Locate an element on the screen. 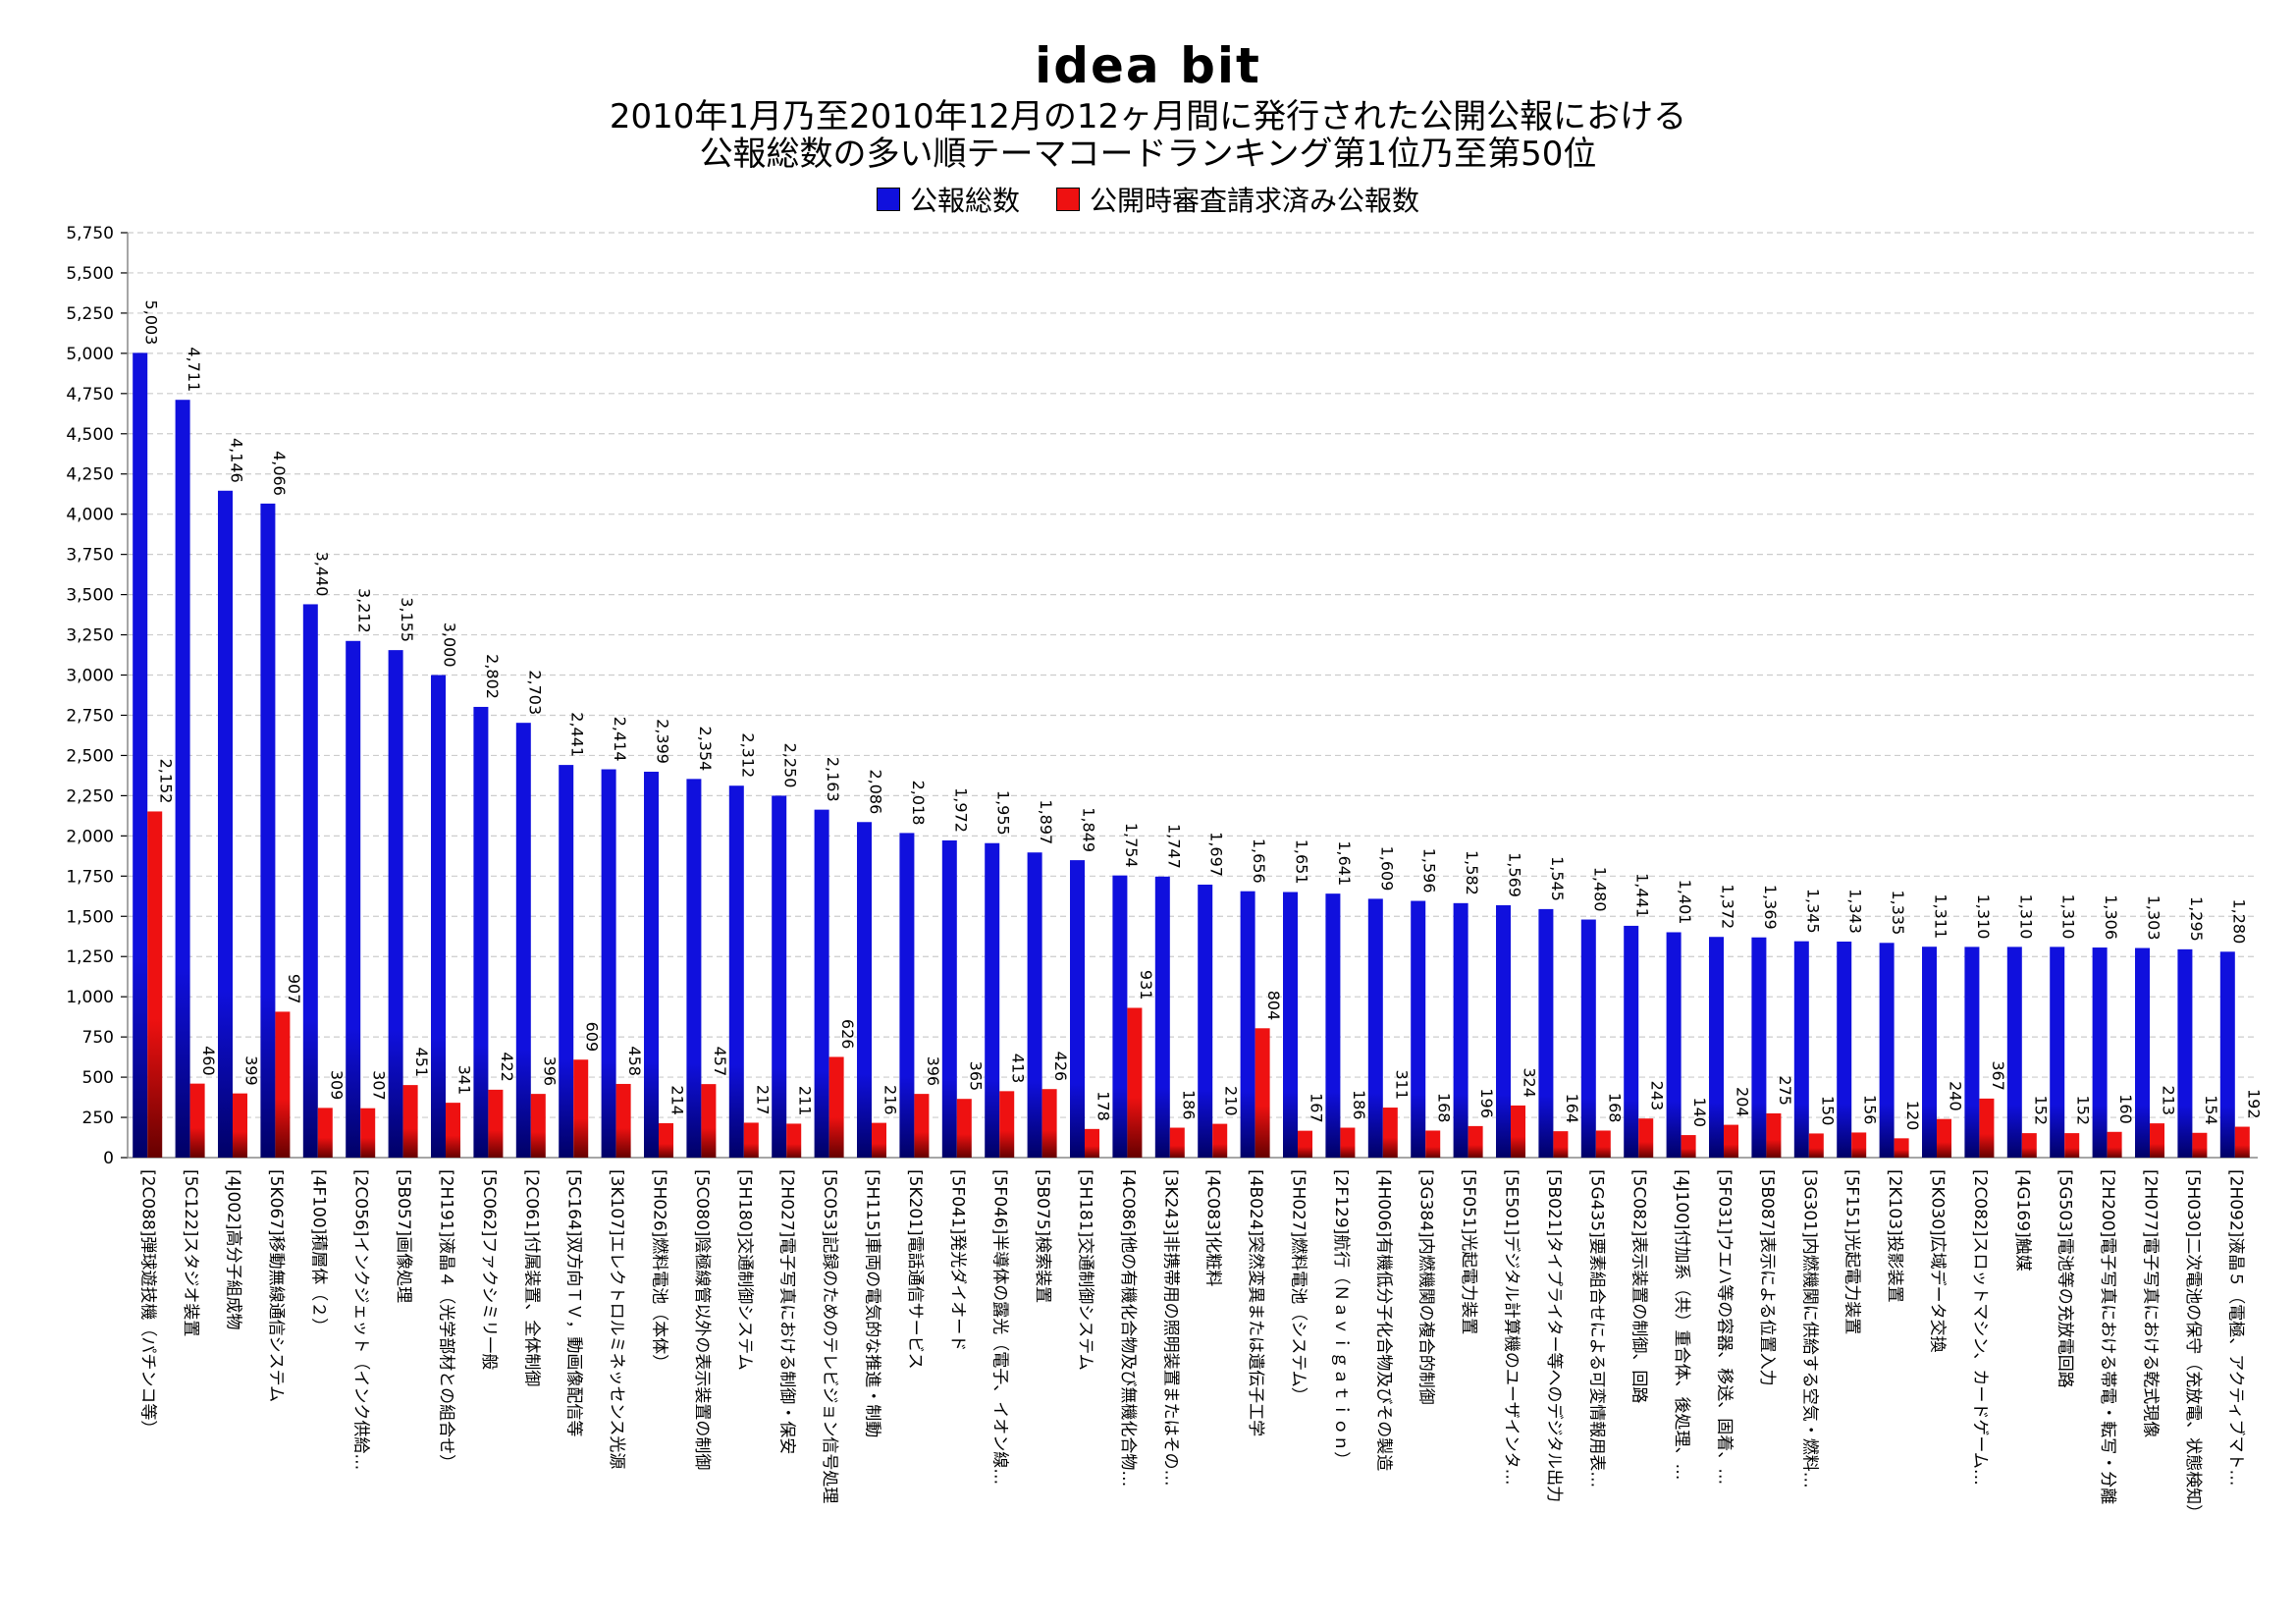 This screenshot has height=1623, width=2296. data-label-requested: 214 is located at coordinates (677, 1100).